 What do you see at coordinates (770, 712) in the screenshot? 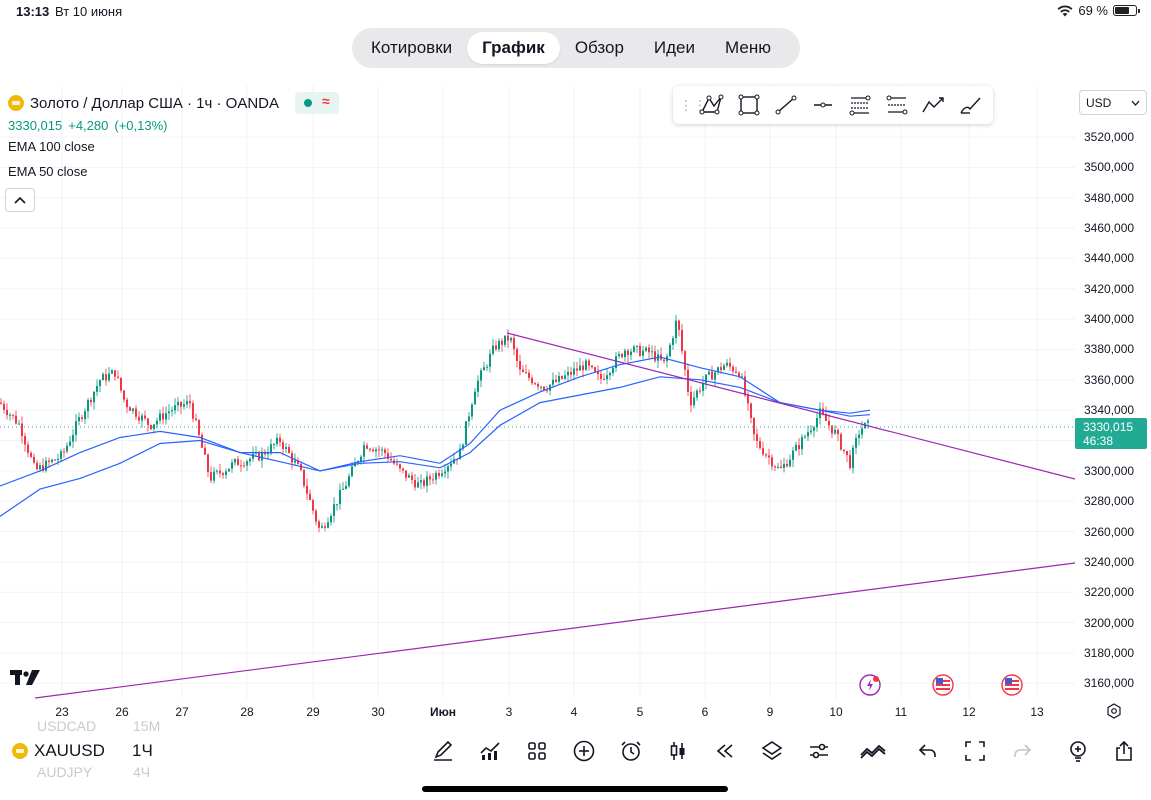
I see `time-tick-label: 9` at bounding box center [770, 712].